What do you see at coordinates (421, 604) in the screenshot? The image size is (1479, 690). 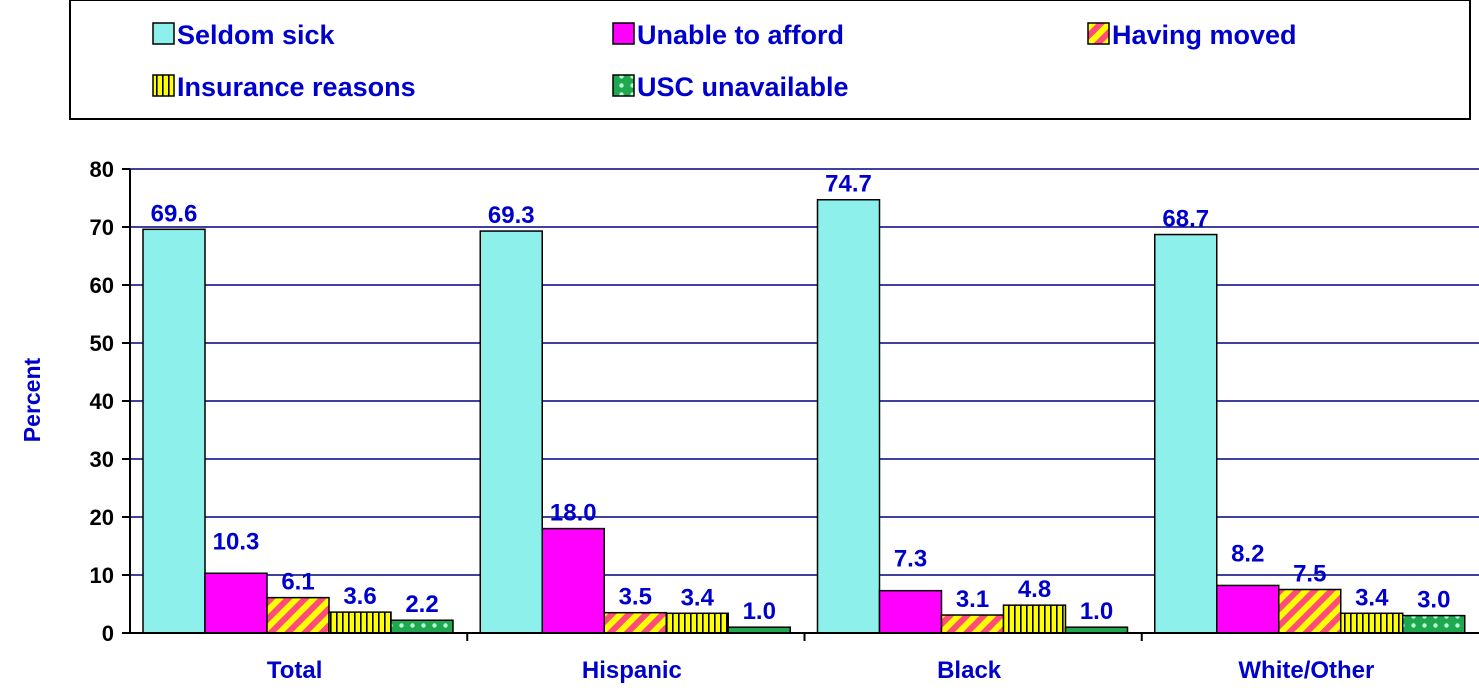 I see `data-label: 2.2` at bounding box center [421, 604].